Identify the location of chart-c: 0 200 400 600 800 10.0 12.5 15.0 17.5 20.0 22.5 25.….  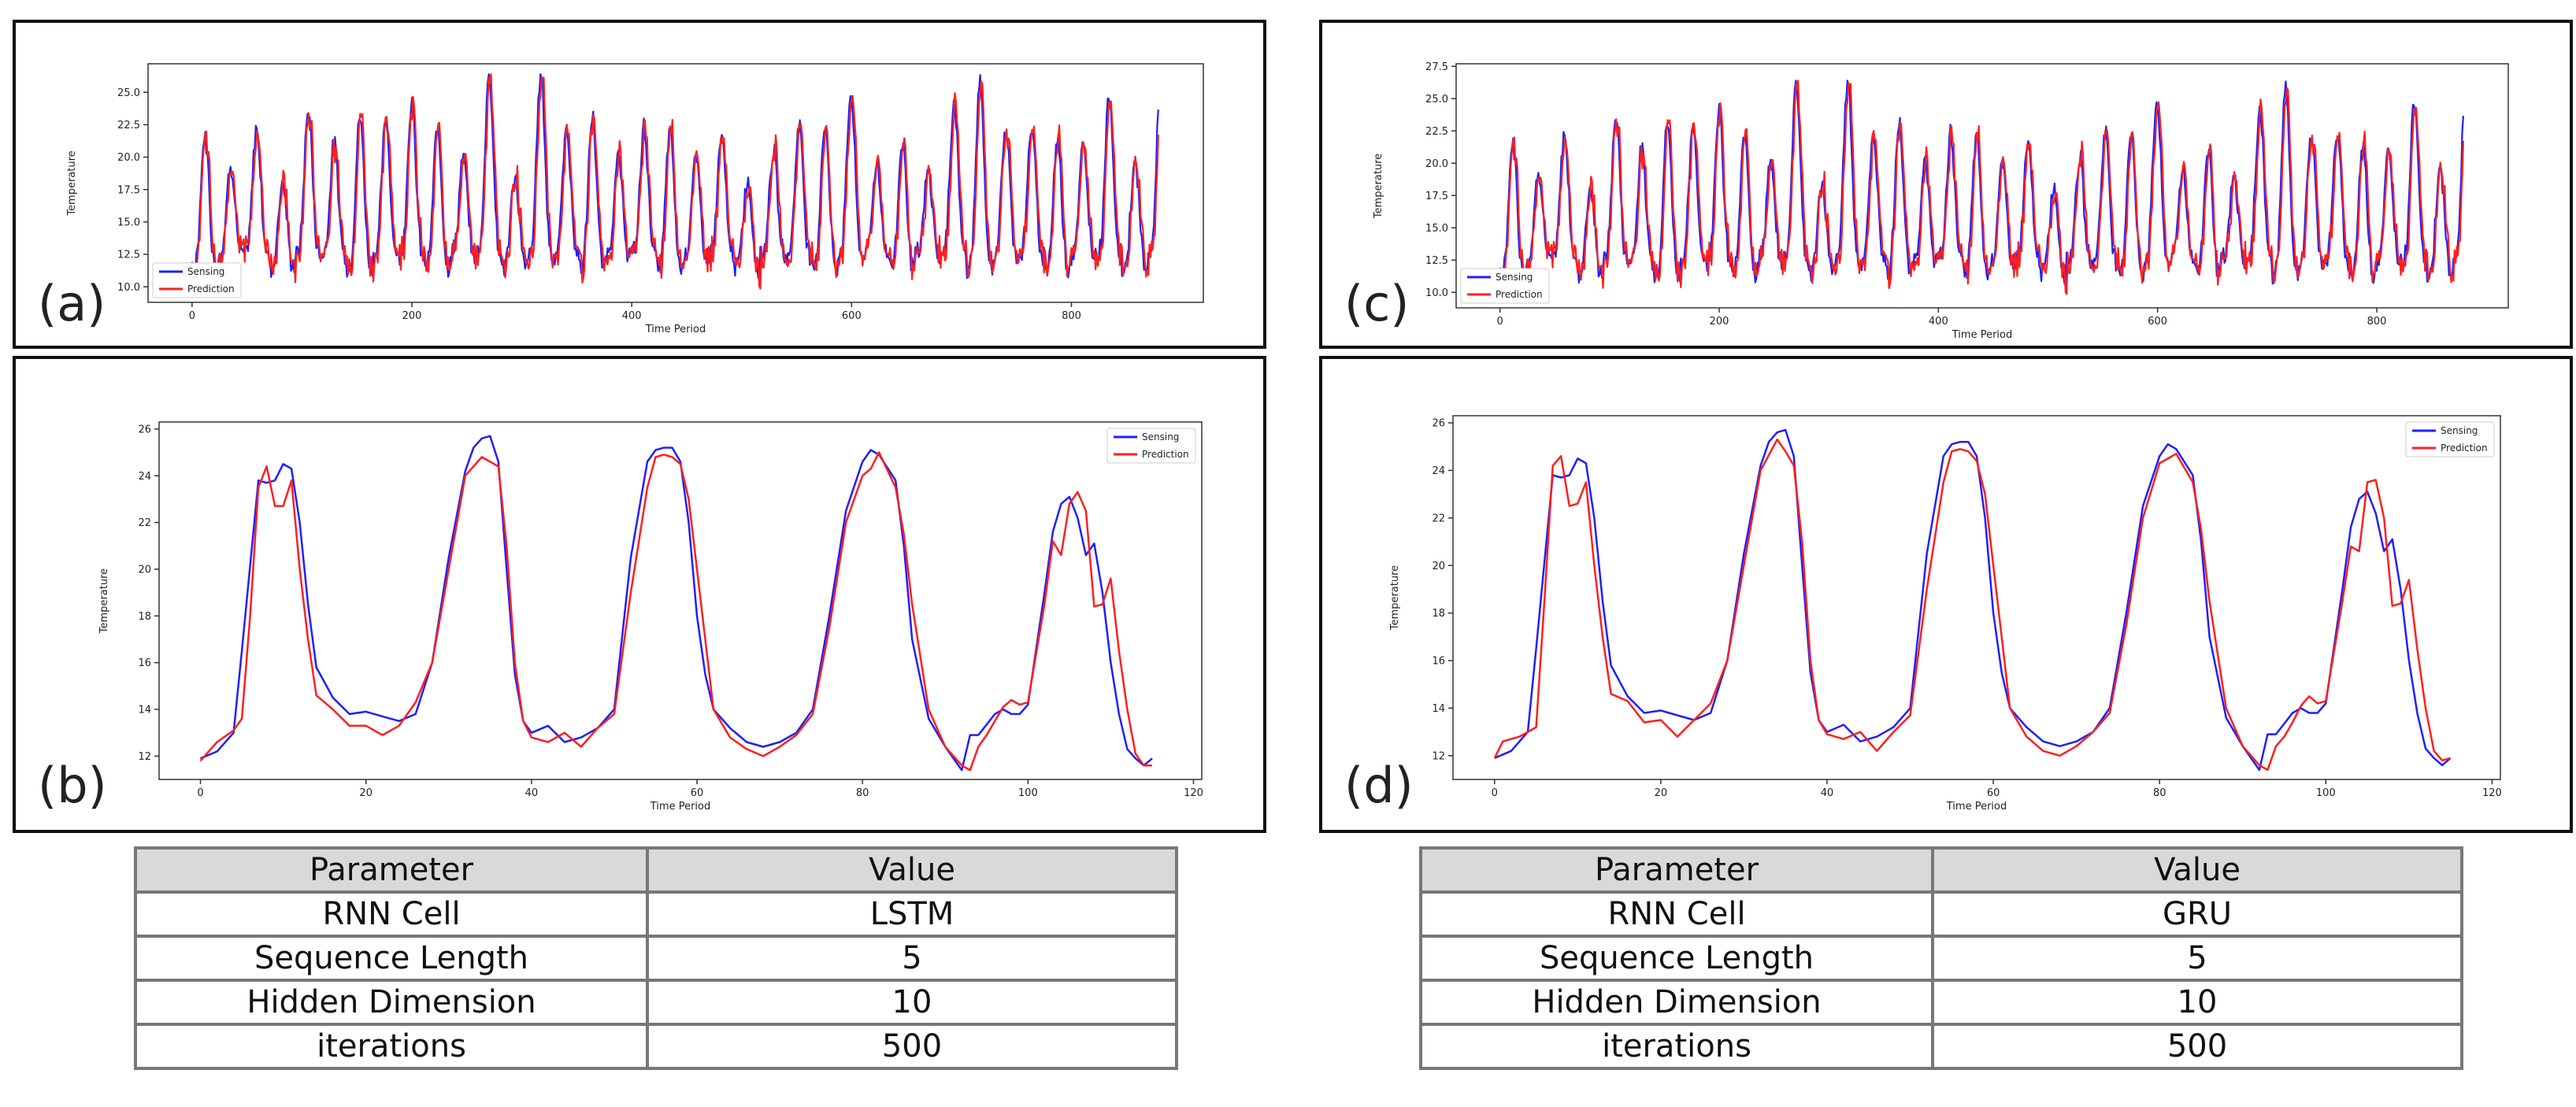
(1941, 201).